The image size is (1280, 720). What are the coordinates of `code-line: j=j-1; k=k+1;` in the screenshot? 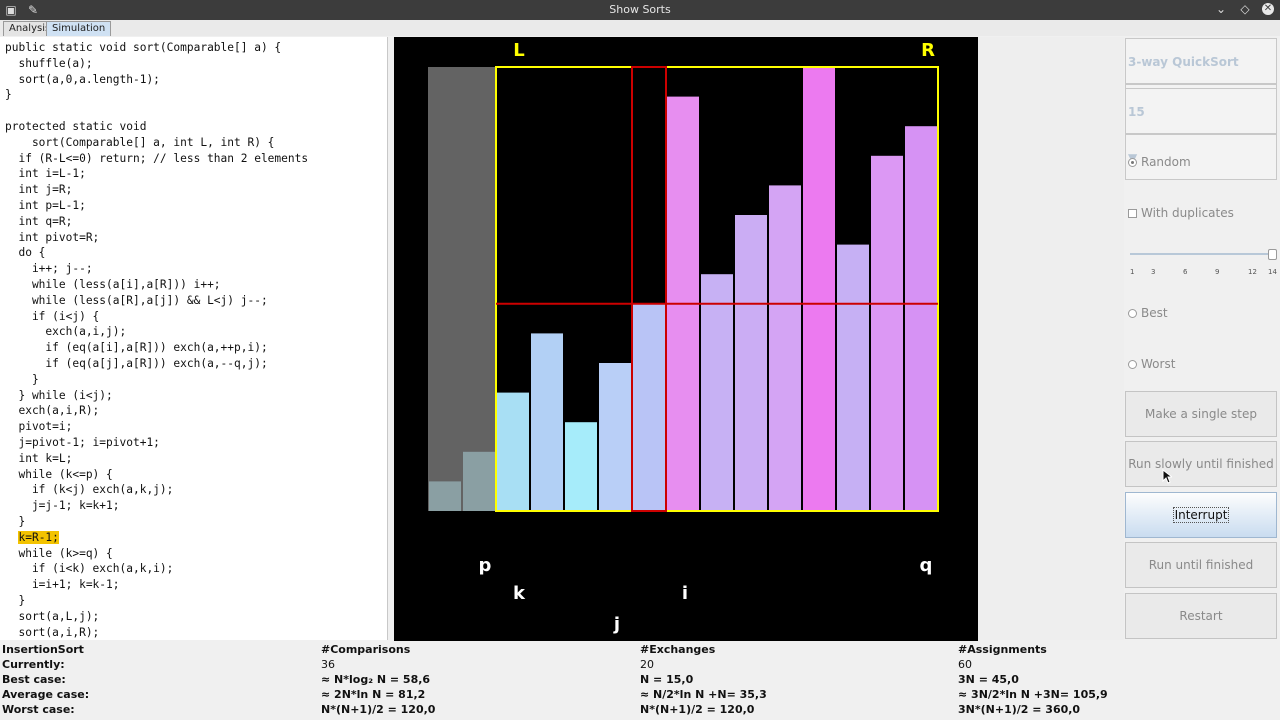 It's located at (62, 506).